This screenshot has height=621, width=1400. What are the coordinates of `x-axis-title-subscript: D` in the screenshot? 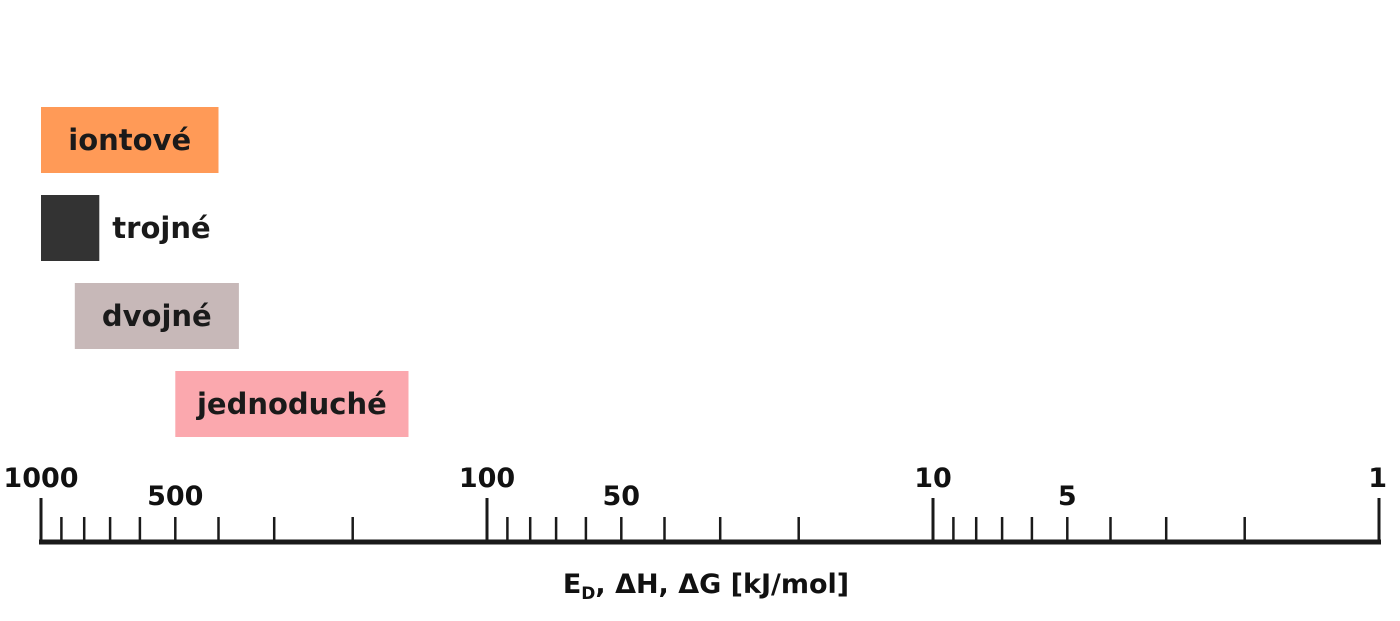 It's located at (588, 594).